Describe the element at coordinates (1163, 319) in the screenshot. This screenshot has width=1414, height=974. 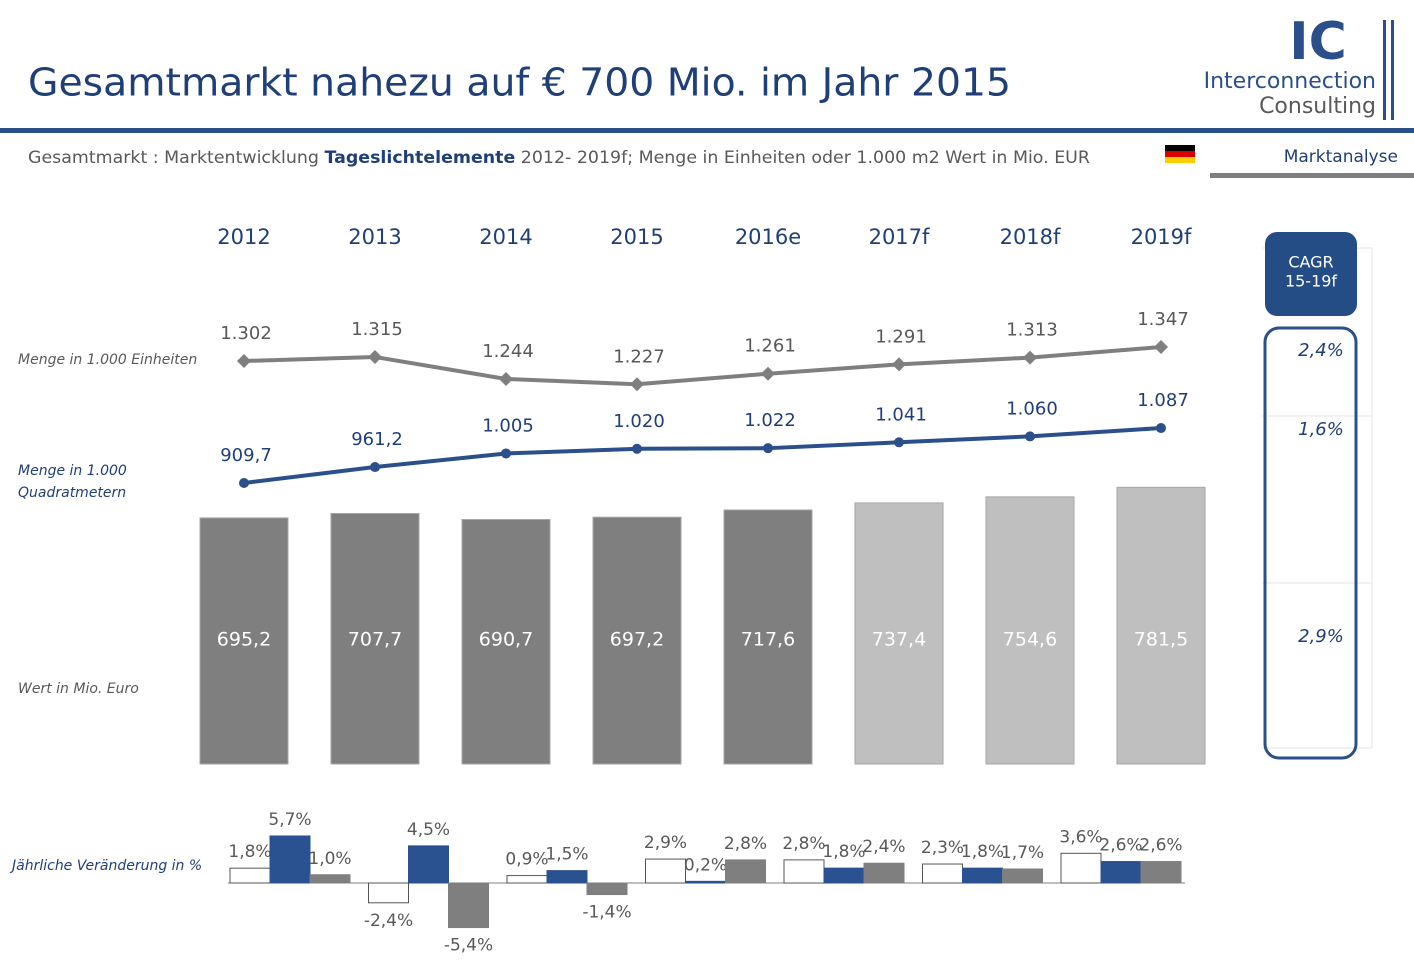
I see `data-label: 1.347` at that location.